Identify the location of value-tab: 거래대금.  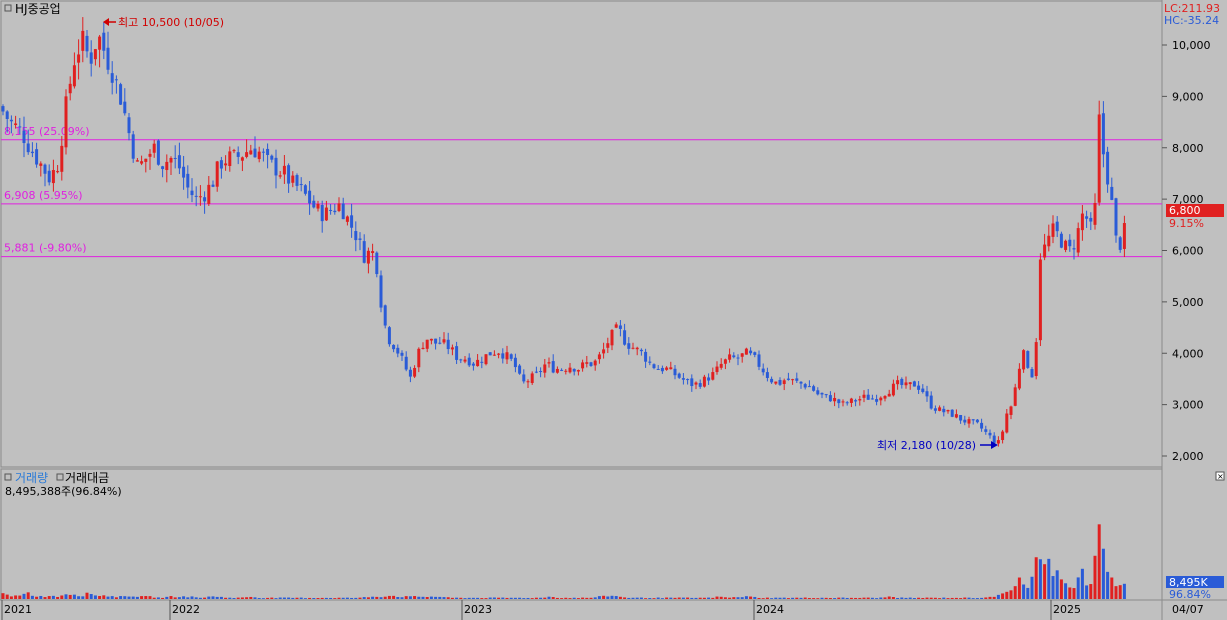
(87, 478).